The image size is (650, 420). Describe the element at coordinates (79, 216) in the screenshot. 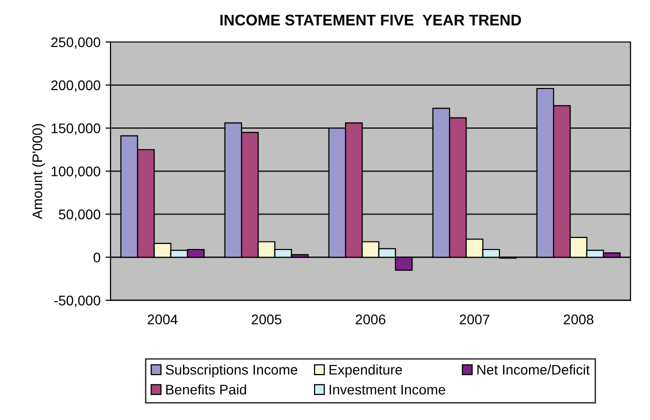

I see `y-tick-label: 50,000` at that location.